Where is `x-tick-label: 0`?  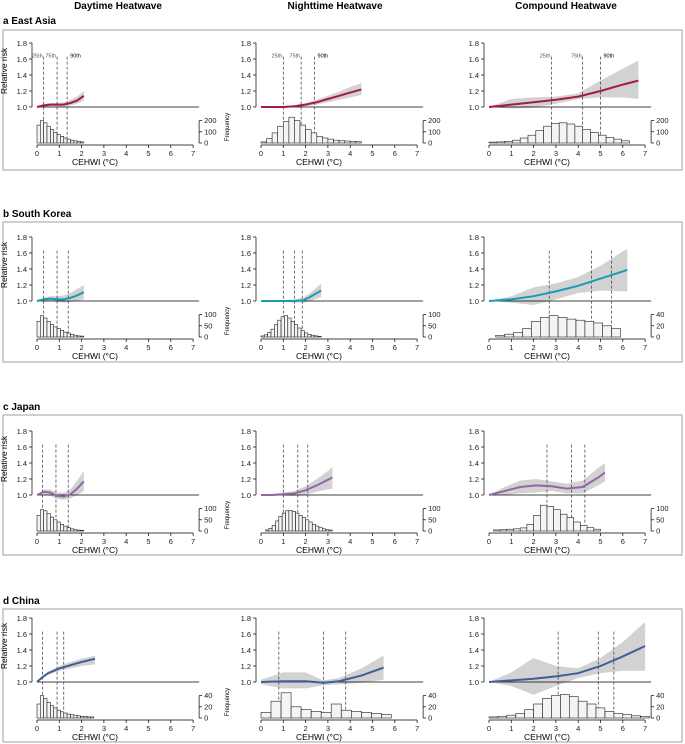
x-tick-label: 0 is located at coordinates (261, 728).